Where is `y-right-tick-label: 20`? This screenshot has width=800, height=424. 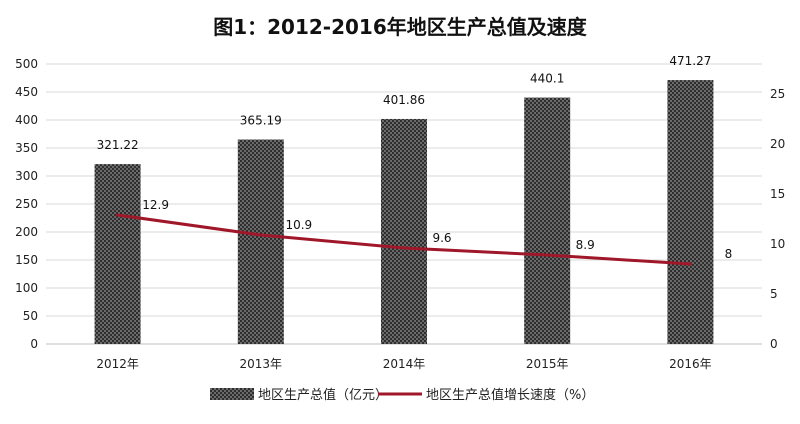
y-right-tick-label: 20 is located at coordinates (777, 144).